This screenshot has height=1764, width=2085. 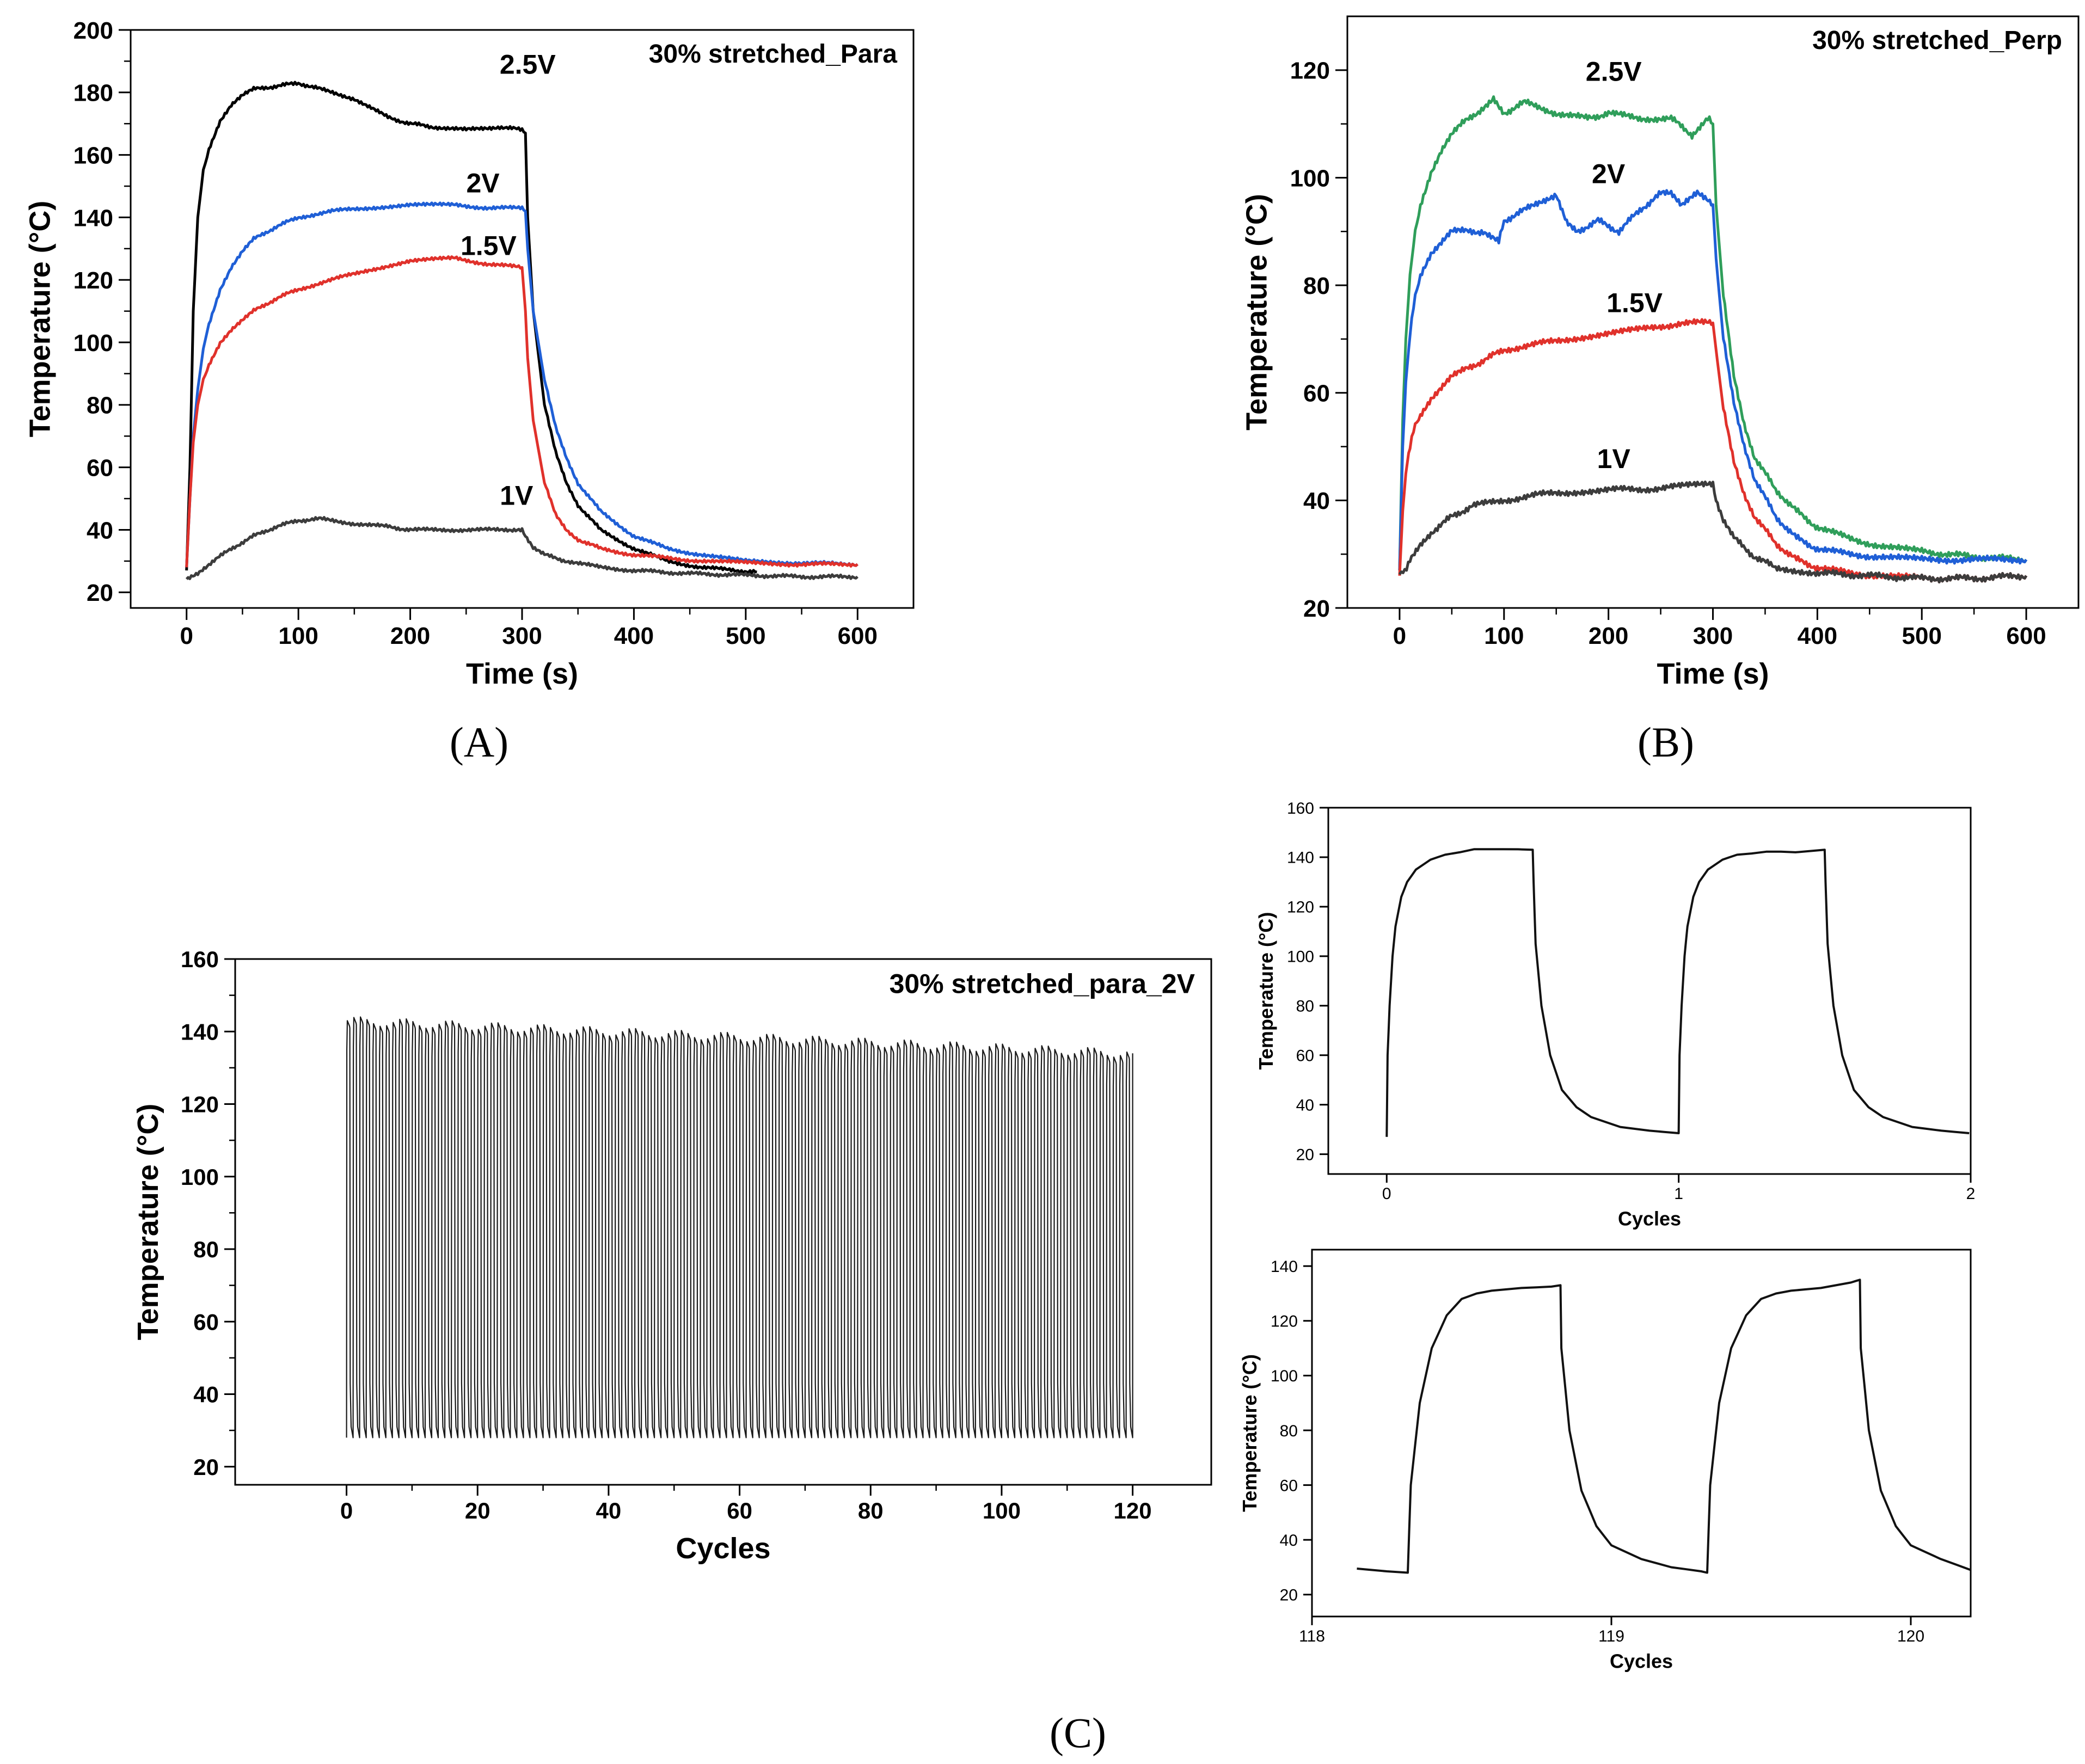 What do you see at coordinates (1634, 303) in the screenshot?
I see `series-label: 1.5V` at bounding box center [1634, 303].